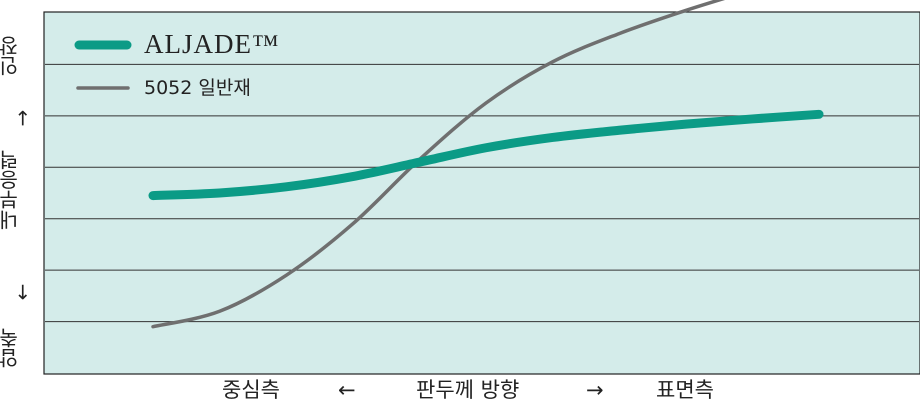 This screenshot has height=408, width=920. Describe the element at coordinates (595, 390) in the screenshot. I see `x-arrow-right: →` at that location.